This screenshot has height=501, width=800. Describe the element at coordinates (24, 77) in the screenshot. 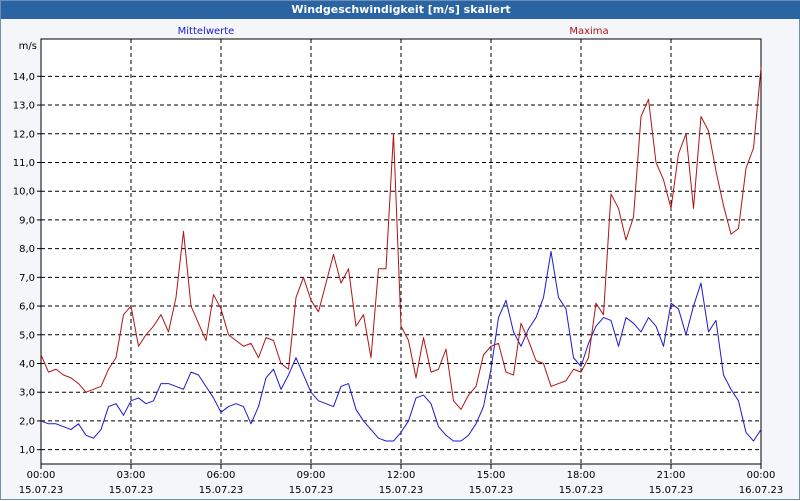

I see `y-tick-label: 14,0` at that location.